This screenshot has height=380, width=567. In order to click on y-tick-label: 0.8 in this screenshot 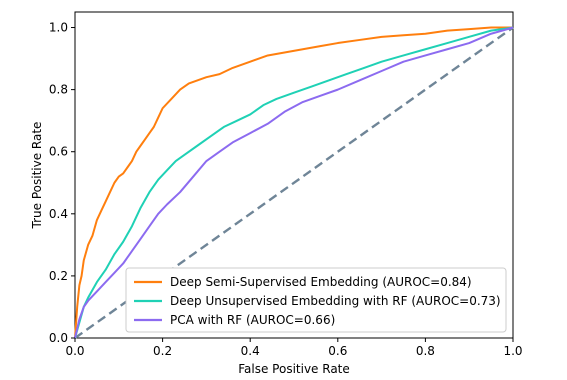, I will do `click(58, 90)`.